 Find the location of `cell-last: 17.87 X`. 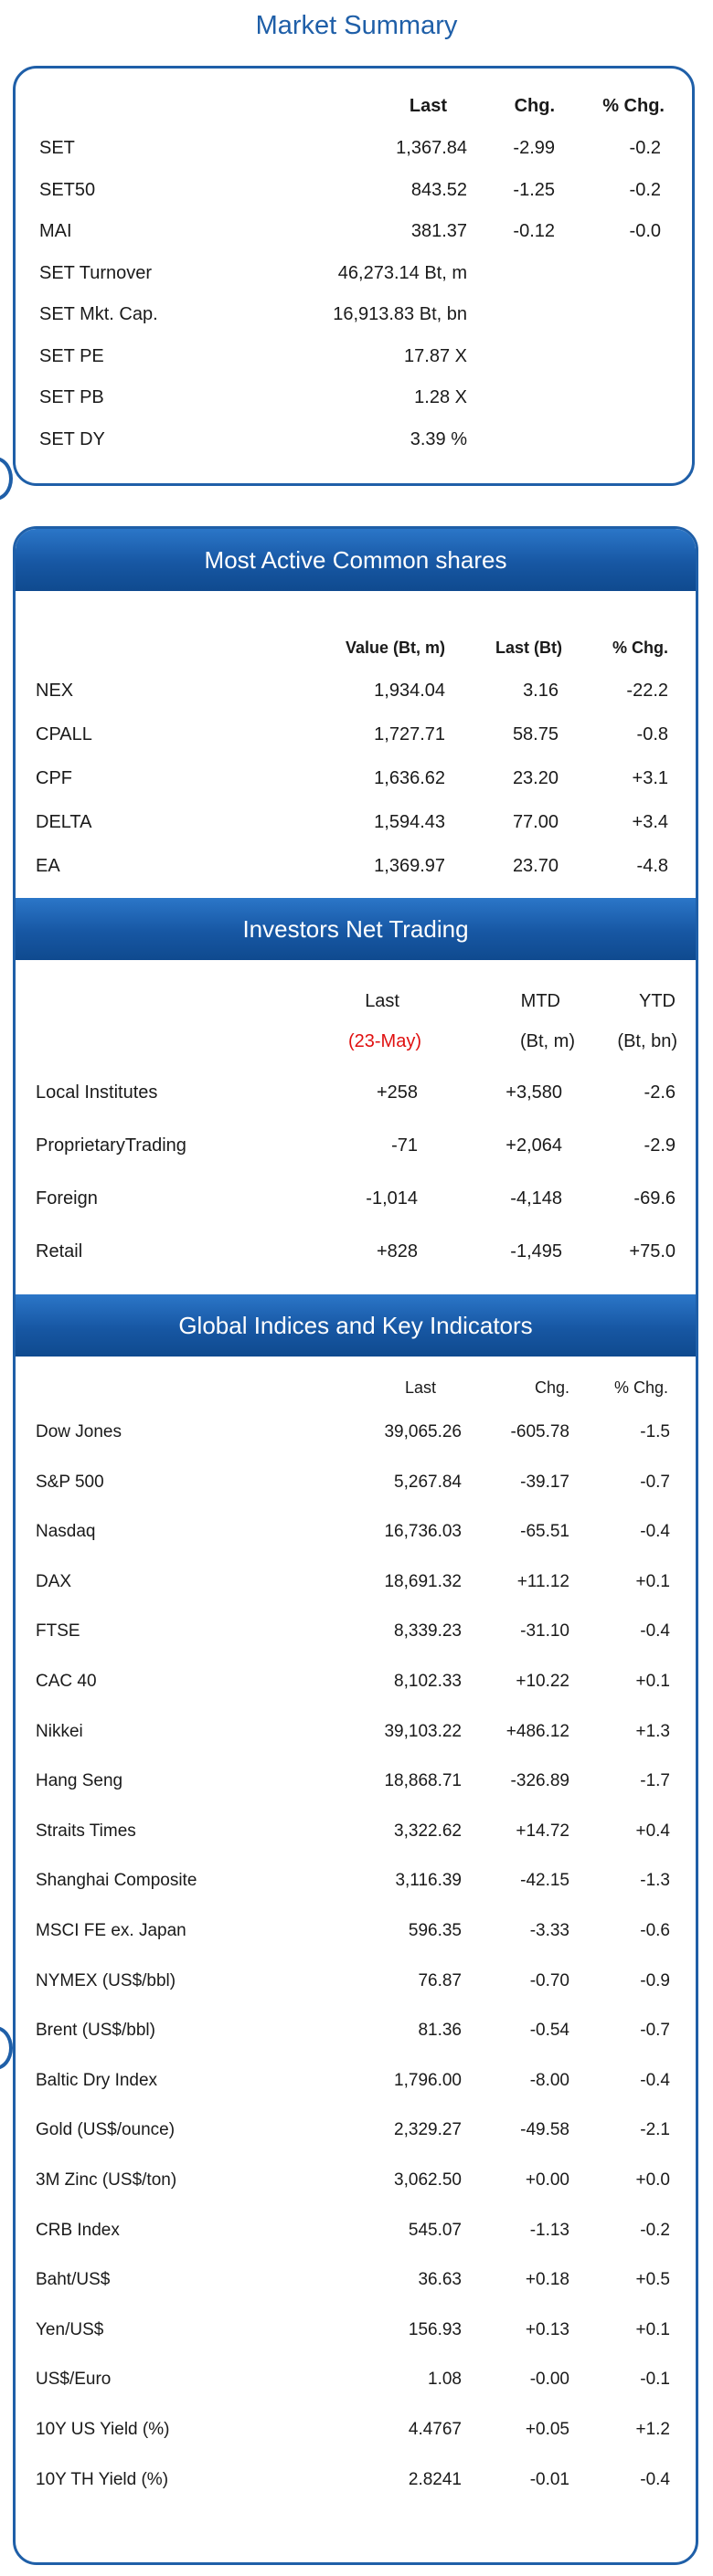

cell-last: 17.87 X is located at coordinates (436, 355).